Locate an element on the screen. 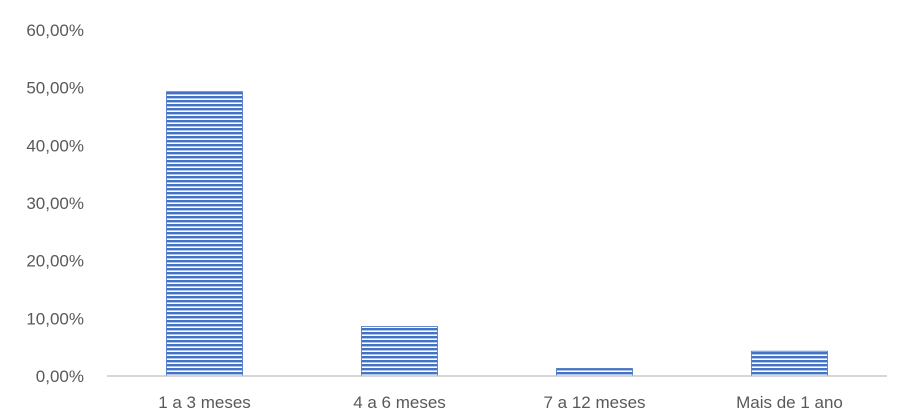 Image resolution: width=897 pixels, height=419 pixels. y-tick-label: 0,00% is located at coordinates (60, 376).